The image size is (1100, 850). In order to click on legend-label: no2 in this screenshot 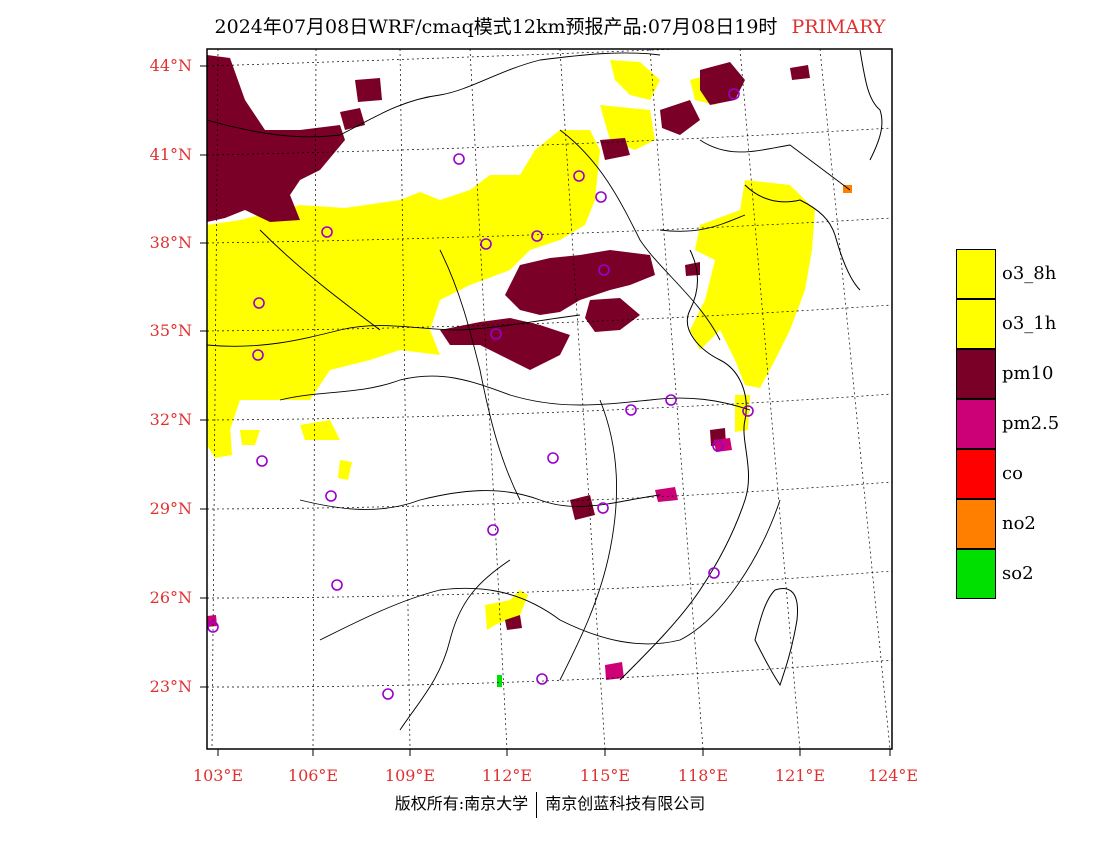, I will do `click(1019, 523)`.